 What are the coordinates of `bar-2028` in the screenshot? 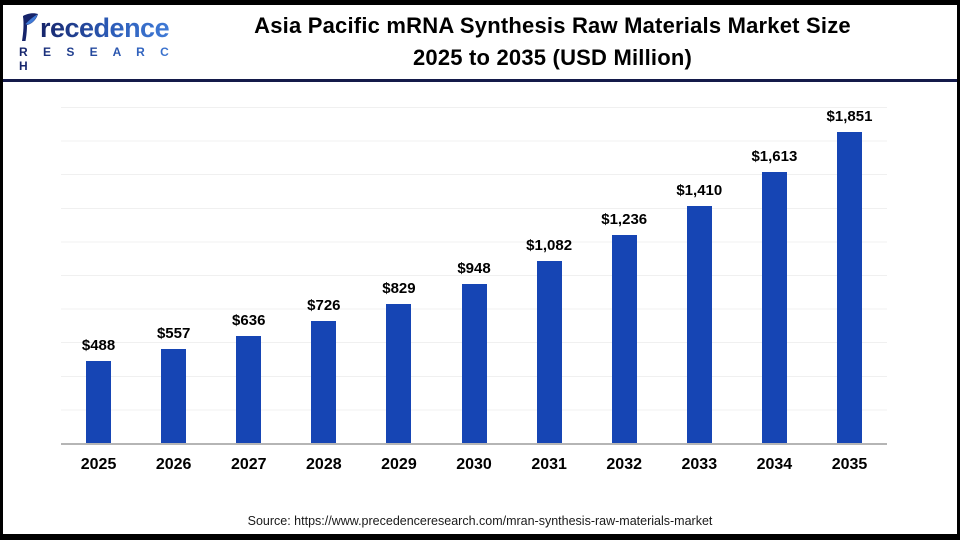 It's located at (324, 382).